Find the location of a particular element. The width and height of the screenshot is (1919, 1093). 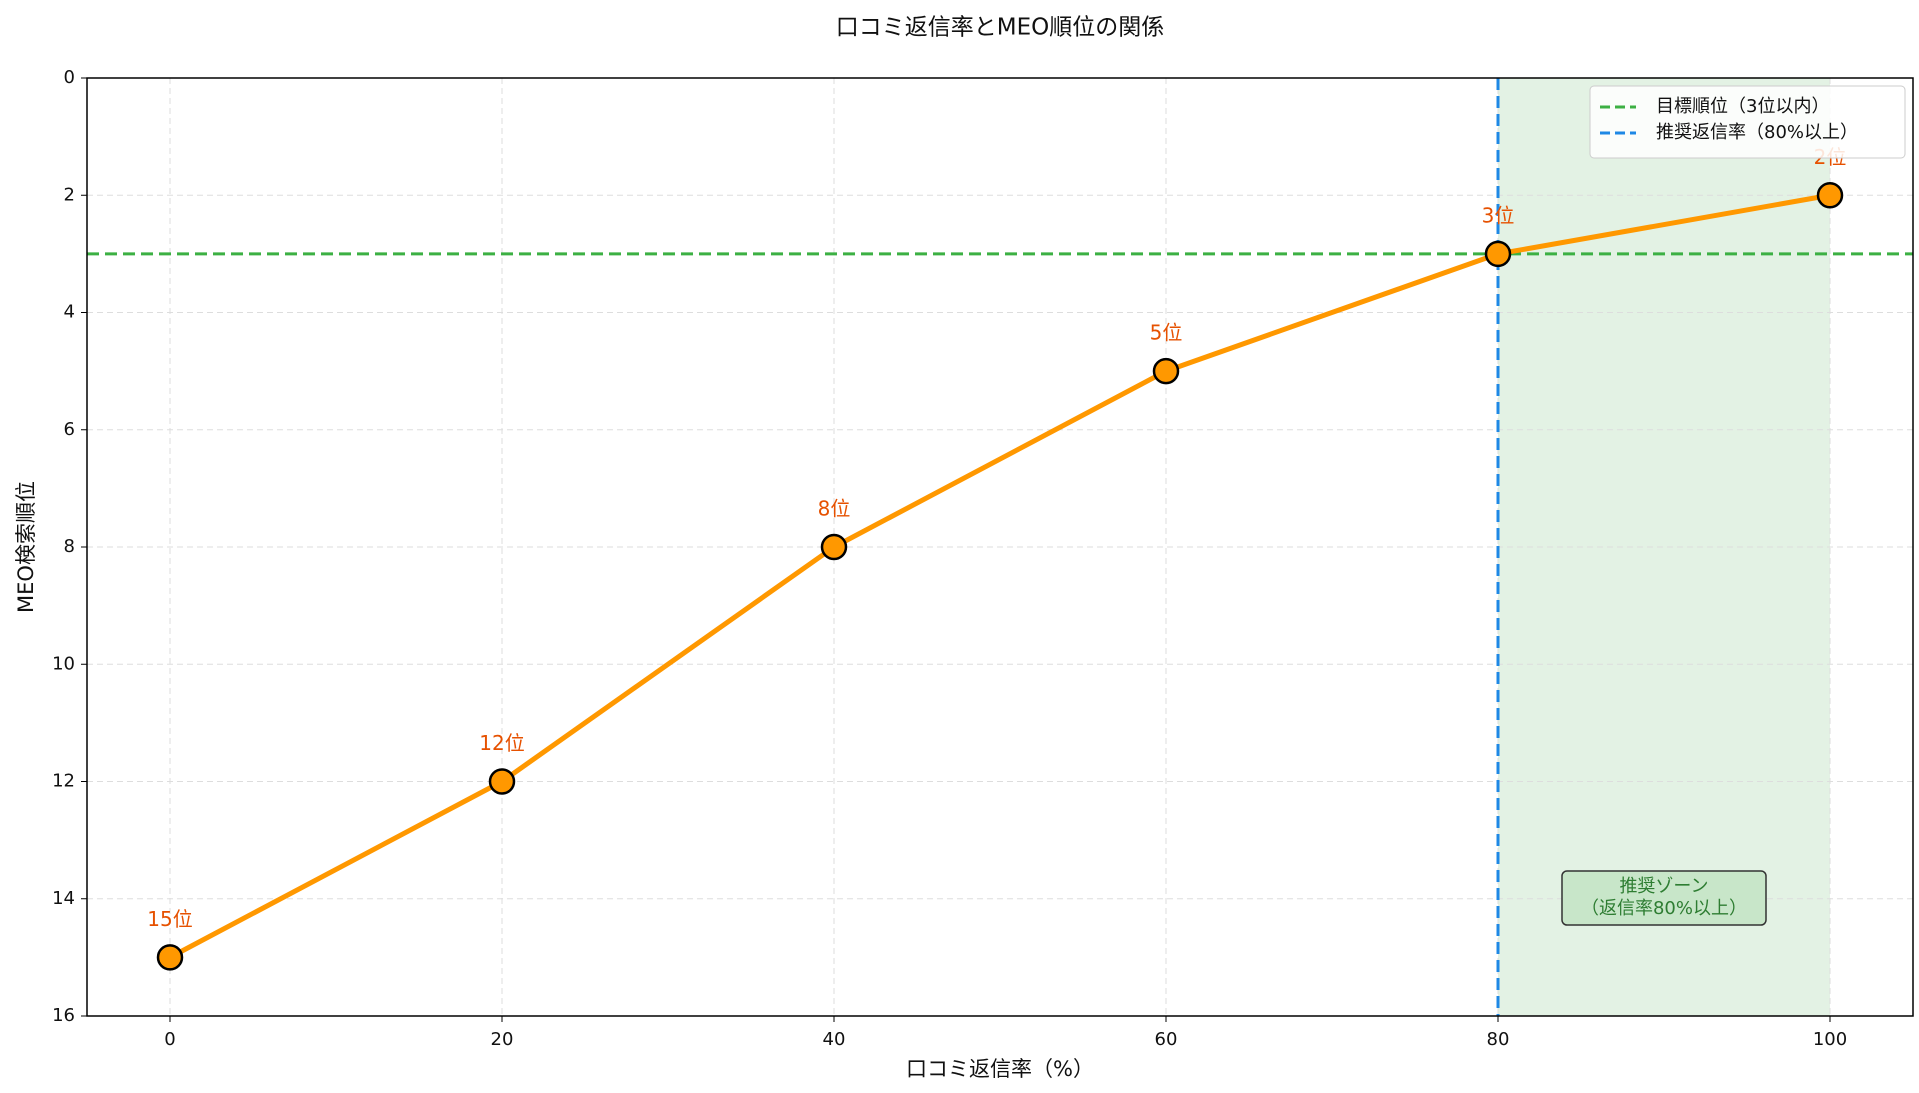

y-tick-label: 16 is located at coordinates (63, 1015).